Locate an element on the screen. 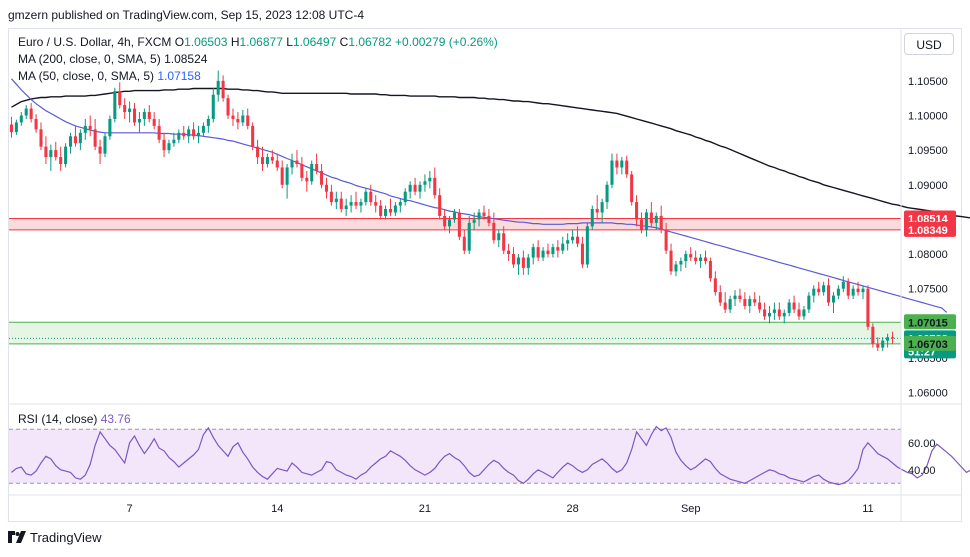 This screenshot has height=557, width=970. rsi-tick-label: 60.00 is located at coordinates (922, 444).